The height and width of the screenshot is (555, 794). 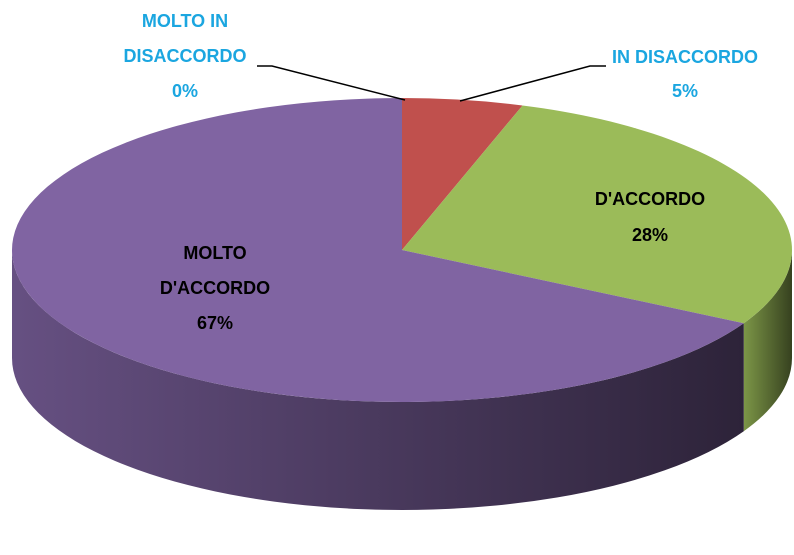 I want to click on category-label: D'ACCORDO, so click(x=650, y=199).